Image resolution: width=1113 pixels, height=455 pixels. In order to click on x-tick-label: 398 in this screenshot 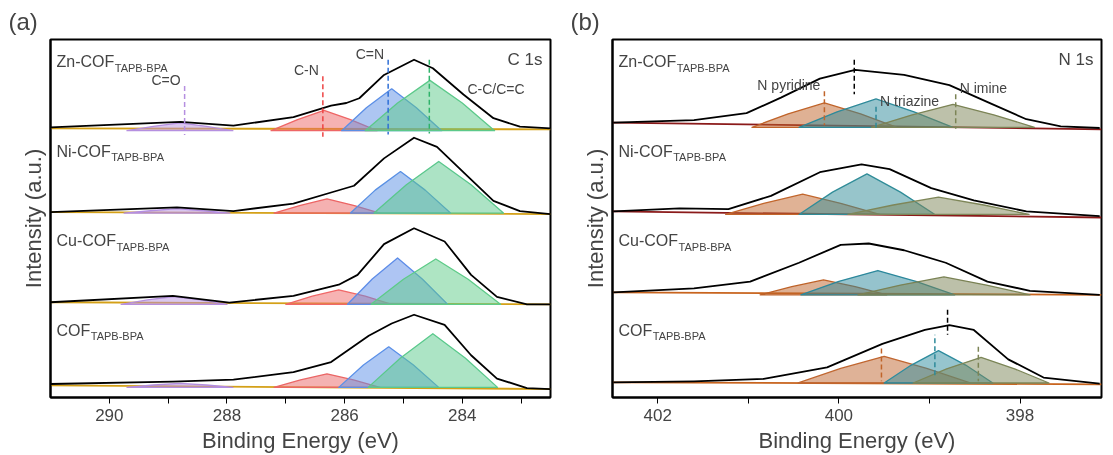, I will do `click(1020, 415)`.